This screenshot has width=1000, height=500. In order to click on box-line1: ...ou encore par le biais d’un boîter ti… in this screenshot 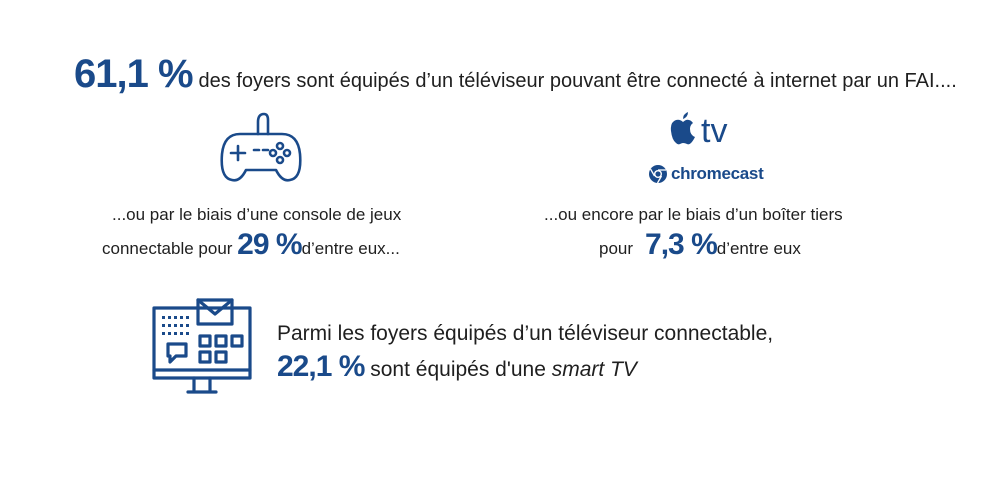, I will do `click(693, 214)`.